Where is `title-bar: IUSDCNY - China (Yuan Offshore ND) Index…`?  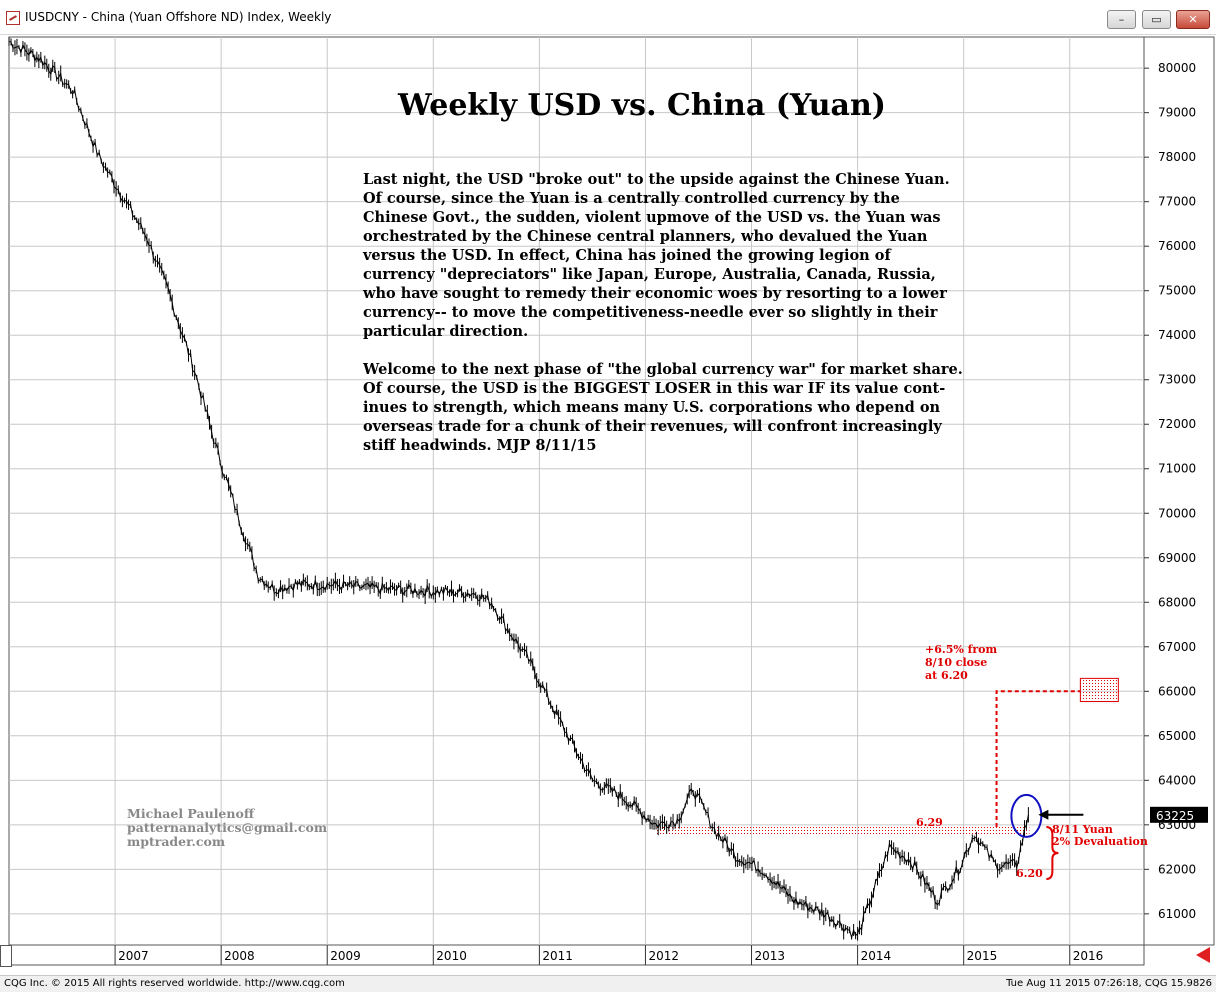 title-bar: IUSDCNY - China (Yuan Offshore ND) Index… is located at coordinates (608, 17).